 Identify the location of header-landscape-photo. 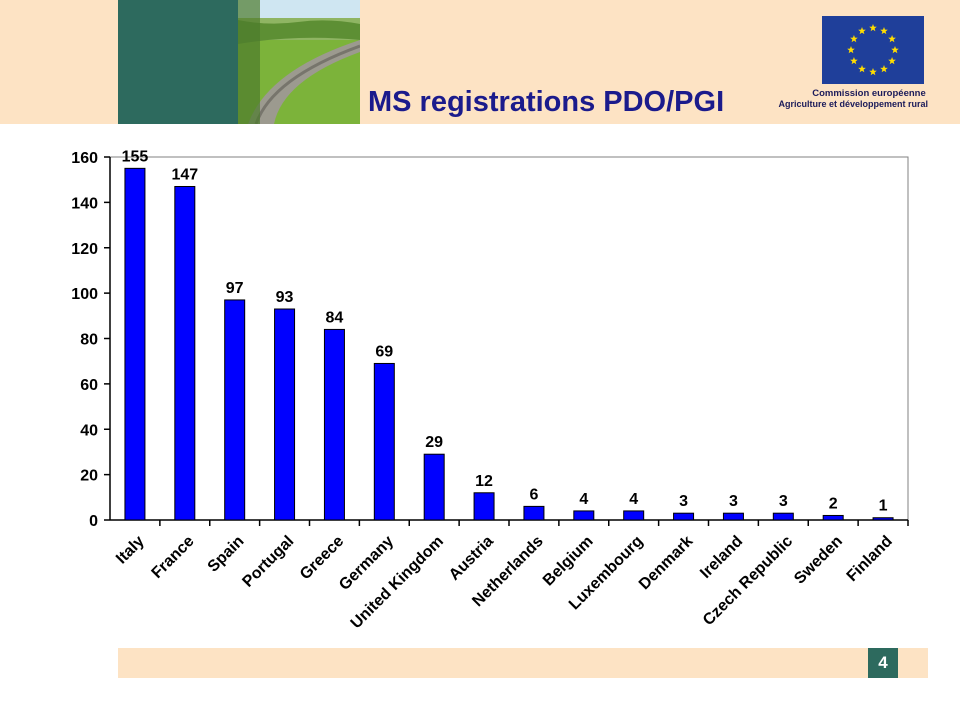
(299, 62).